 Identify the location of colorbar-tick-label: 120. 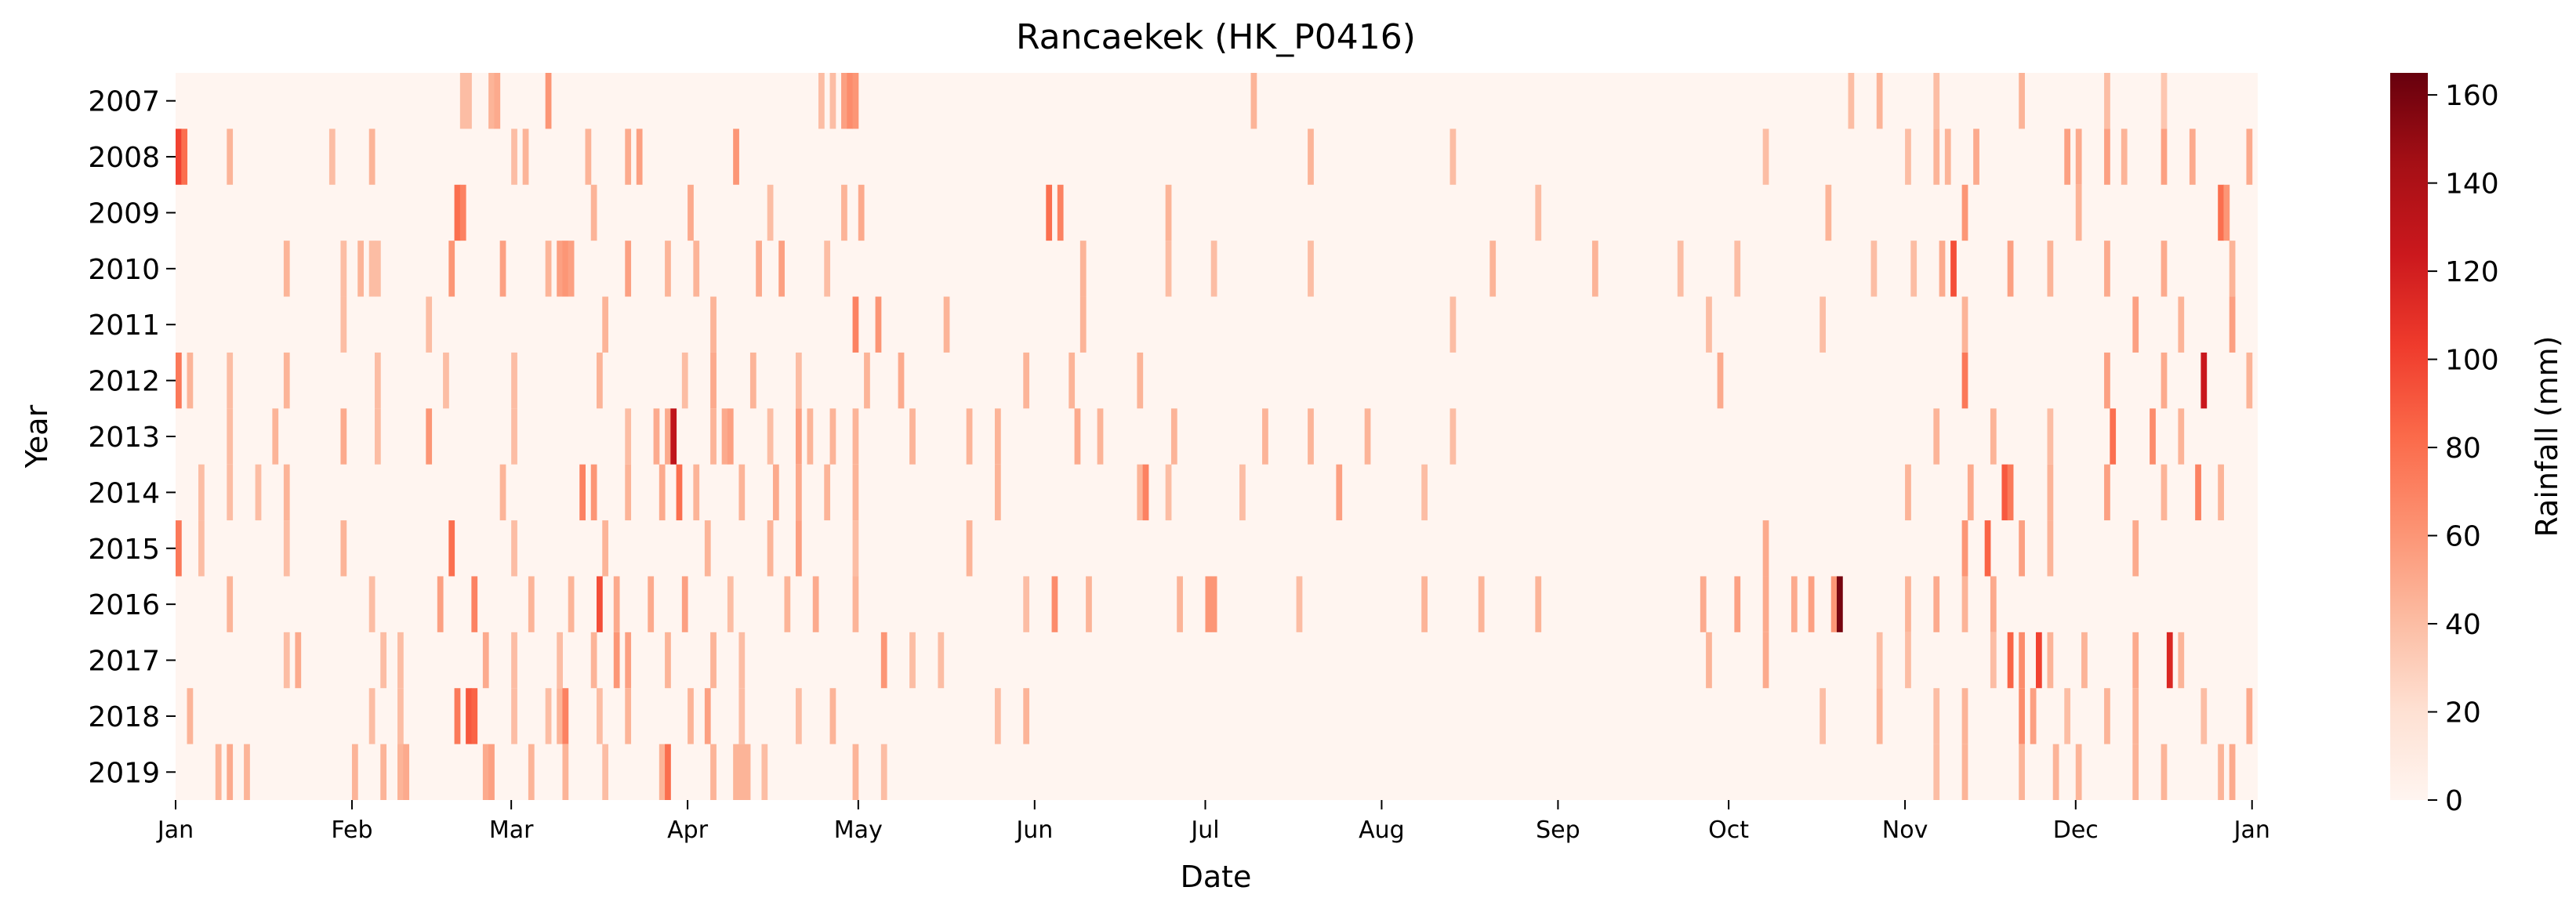
(2472, 272).